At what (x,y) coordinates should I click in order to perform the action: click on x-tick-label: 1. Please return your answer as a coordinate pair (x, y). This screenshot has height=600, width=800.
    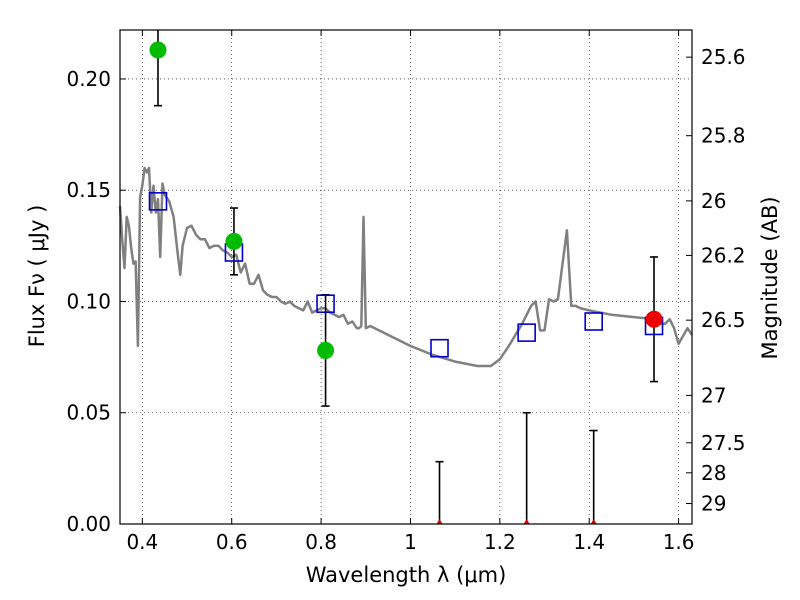
    Looking at the image, I should click on (410, 542).